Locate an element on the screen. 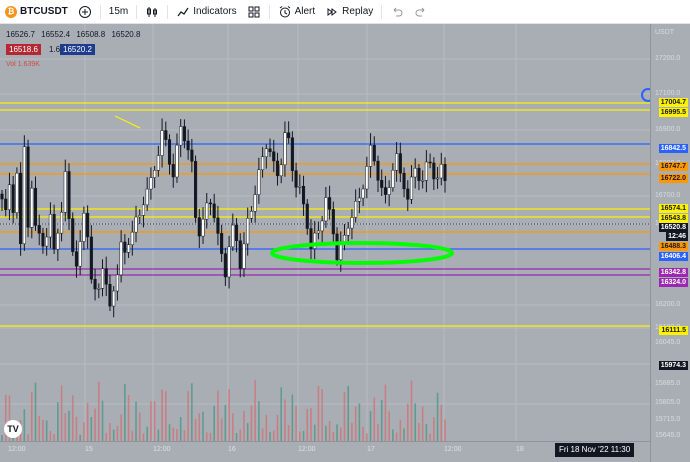 Image resolution: width=690 pixels, height=462 pixels. low-value: 16508.8 is located at coordinates (91, 34).